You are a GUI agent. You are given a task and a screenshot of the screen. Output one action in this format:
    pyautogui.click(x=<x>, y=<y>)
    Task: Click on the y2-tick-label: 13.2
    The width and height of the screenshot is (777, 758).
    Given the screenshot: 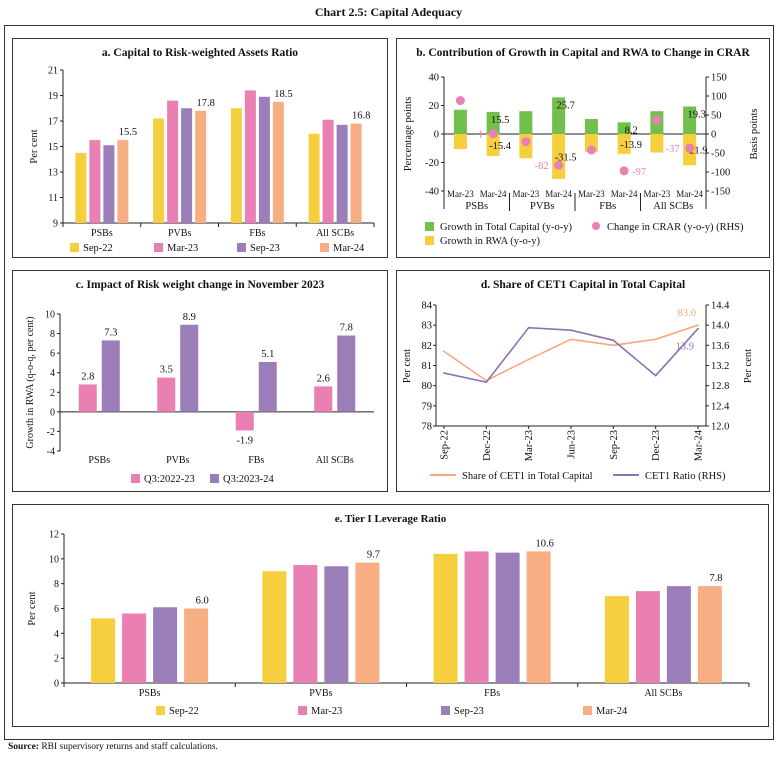 What is the action you would take?
    pyautogui.click(x=720, y=366)
    